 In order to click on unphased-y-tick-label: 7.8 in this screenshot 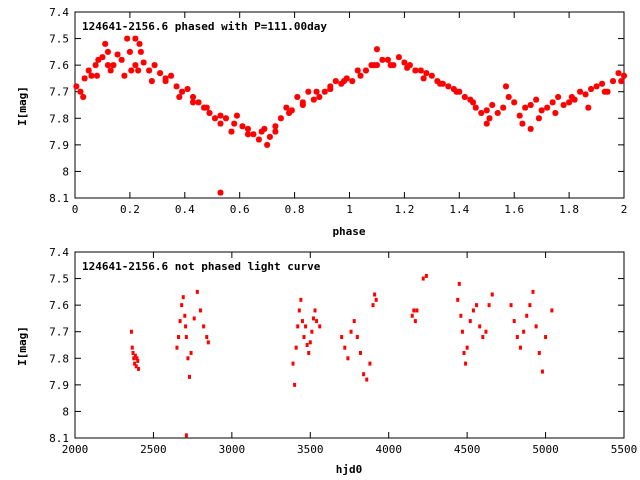, I will do `click(59, 358)`.